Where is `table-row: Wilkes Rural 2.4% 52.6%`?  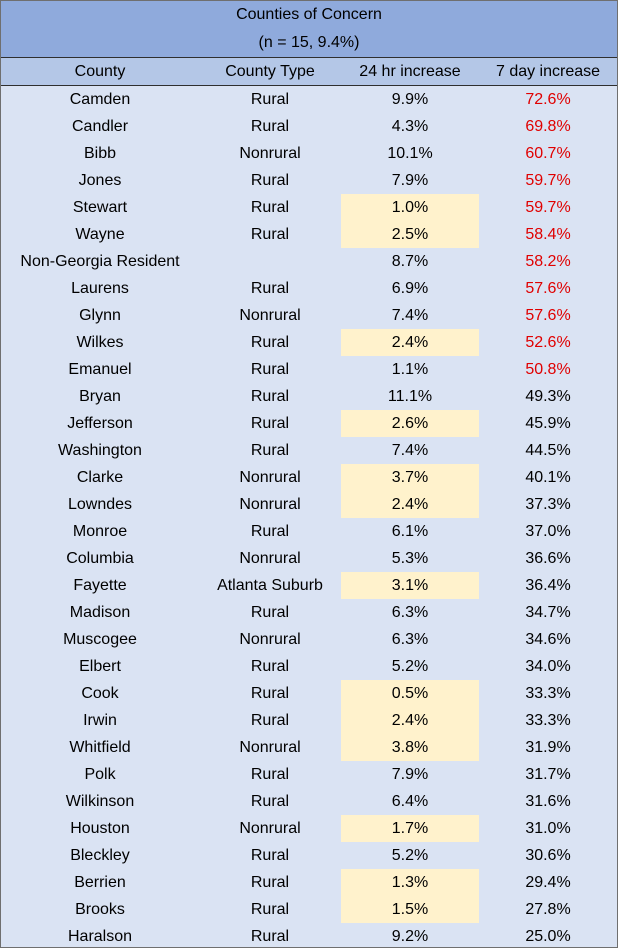
table-row: Wilkes Rural 2.4% 52.6% is located at coordinates (309, 342).